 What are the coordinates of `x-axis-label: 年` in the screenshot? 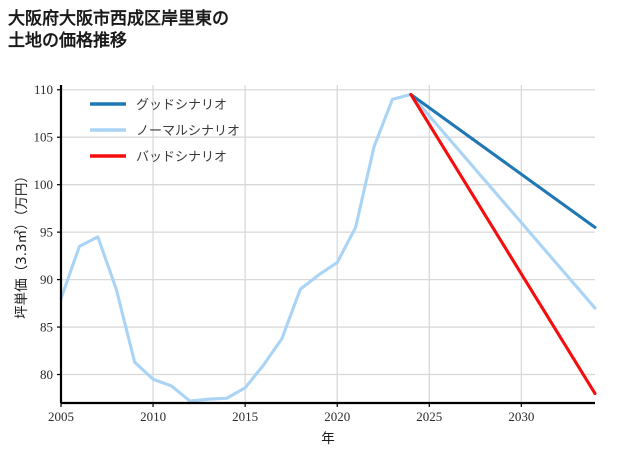 It's located at (328, 439).